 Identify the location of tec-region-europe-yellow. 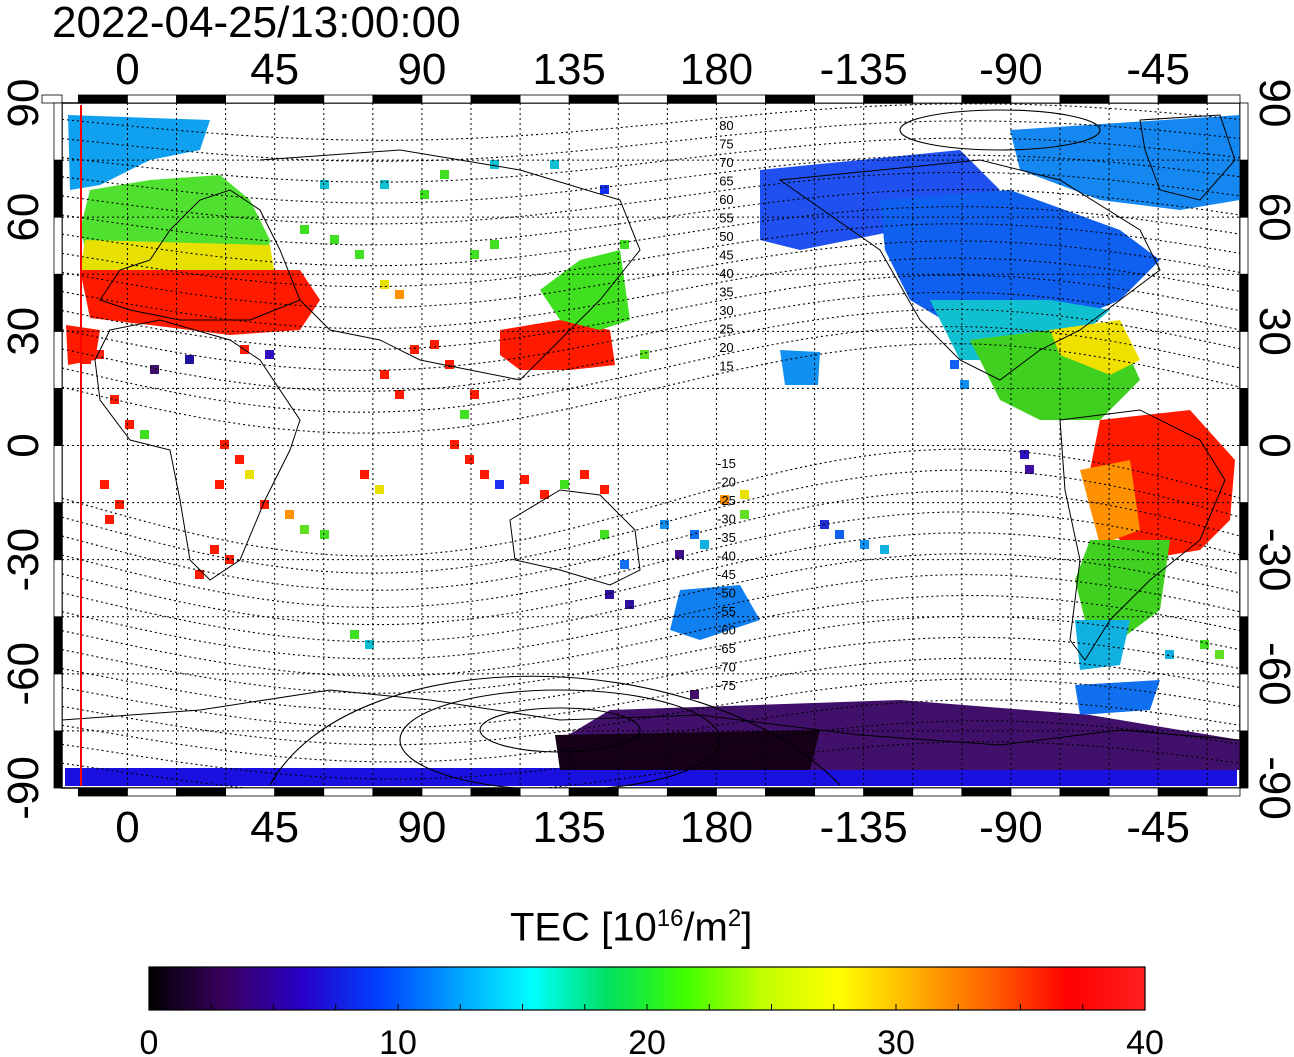
(177, 257).